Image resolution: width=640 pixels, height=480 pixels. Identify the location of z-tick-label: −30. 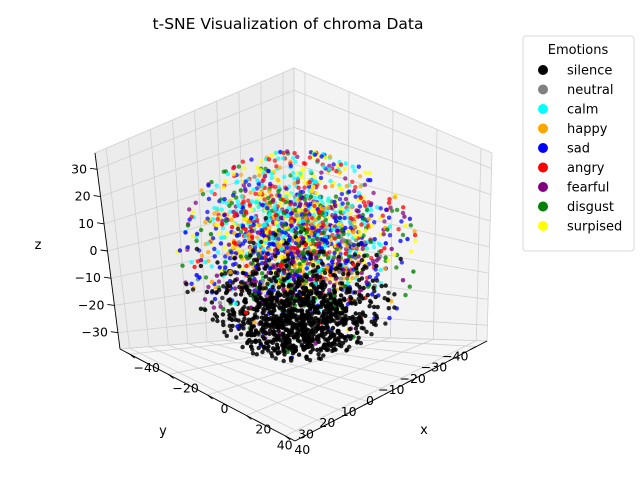
(95, 332).